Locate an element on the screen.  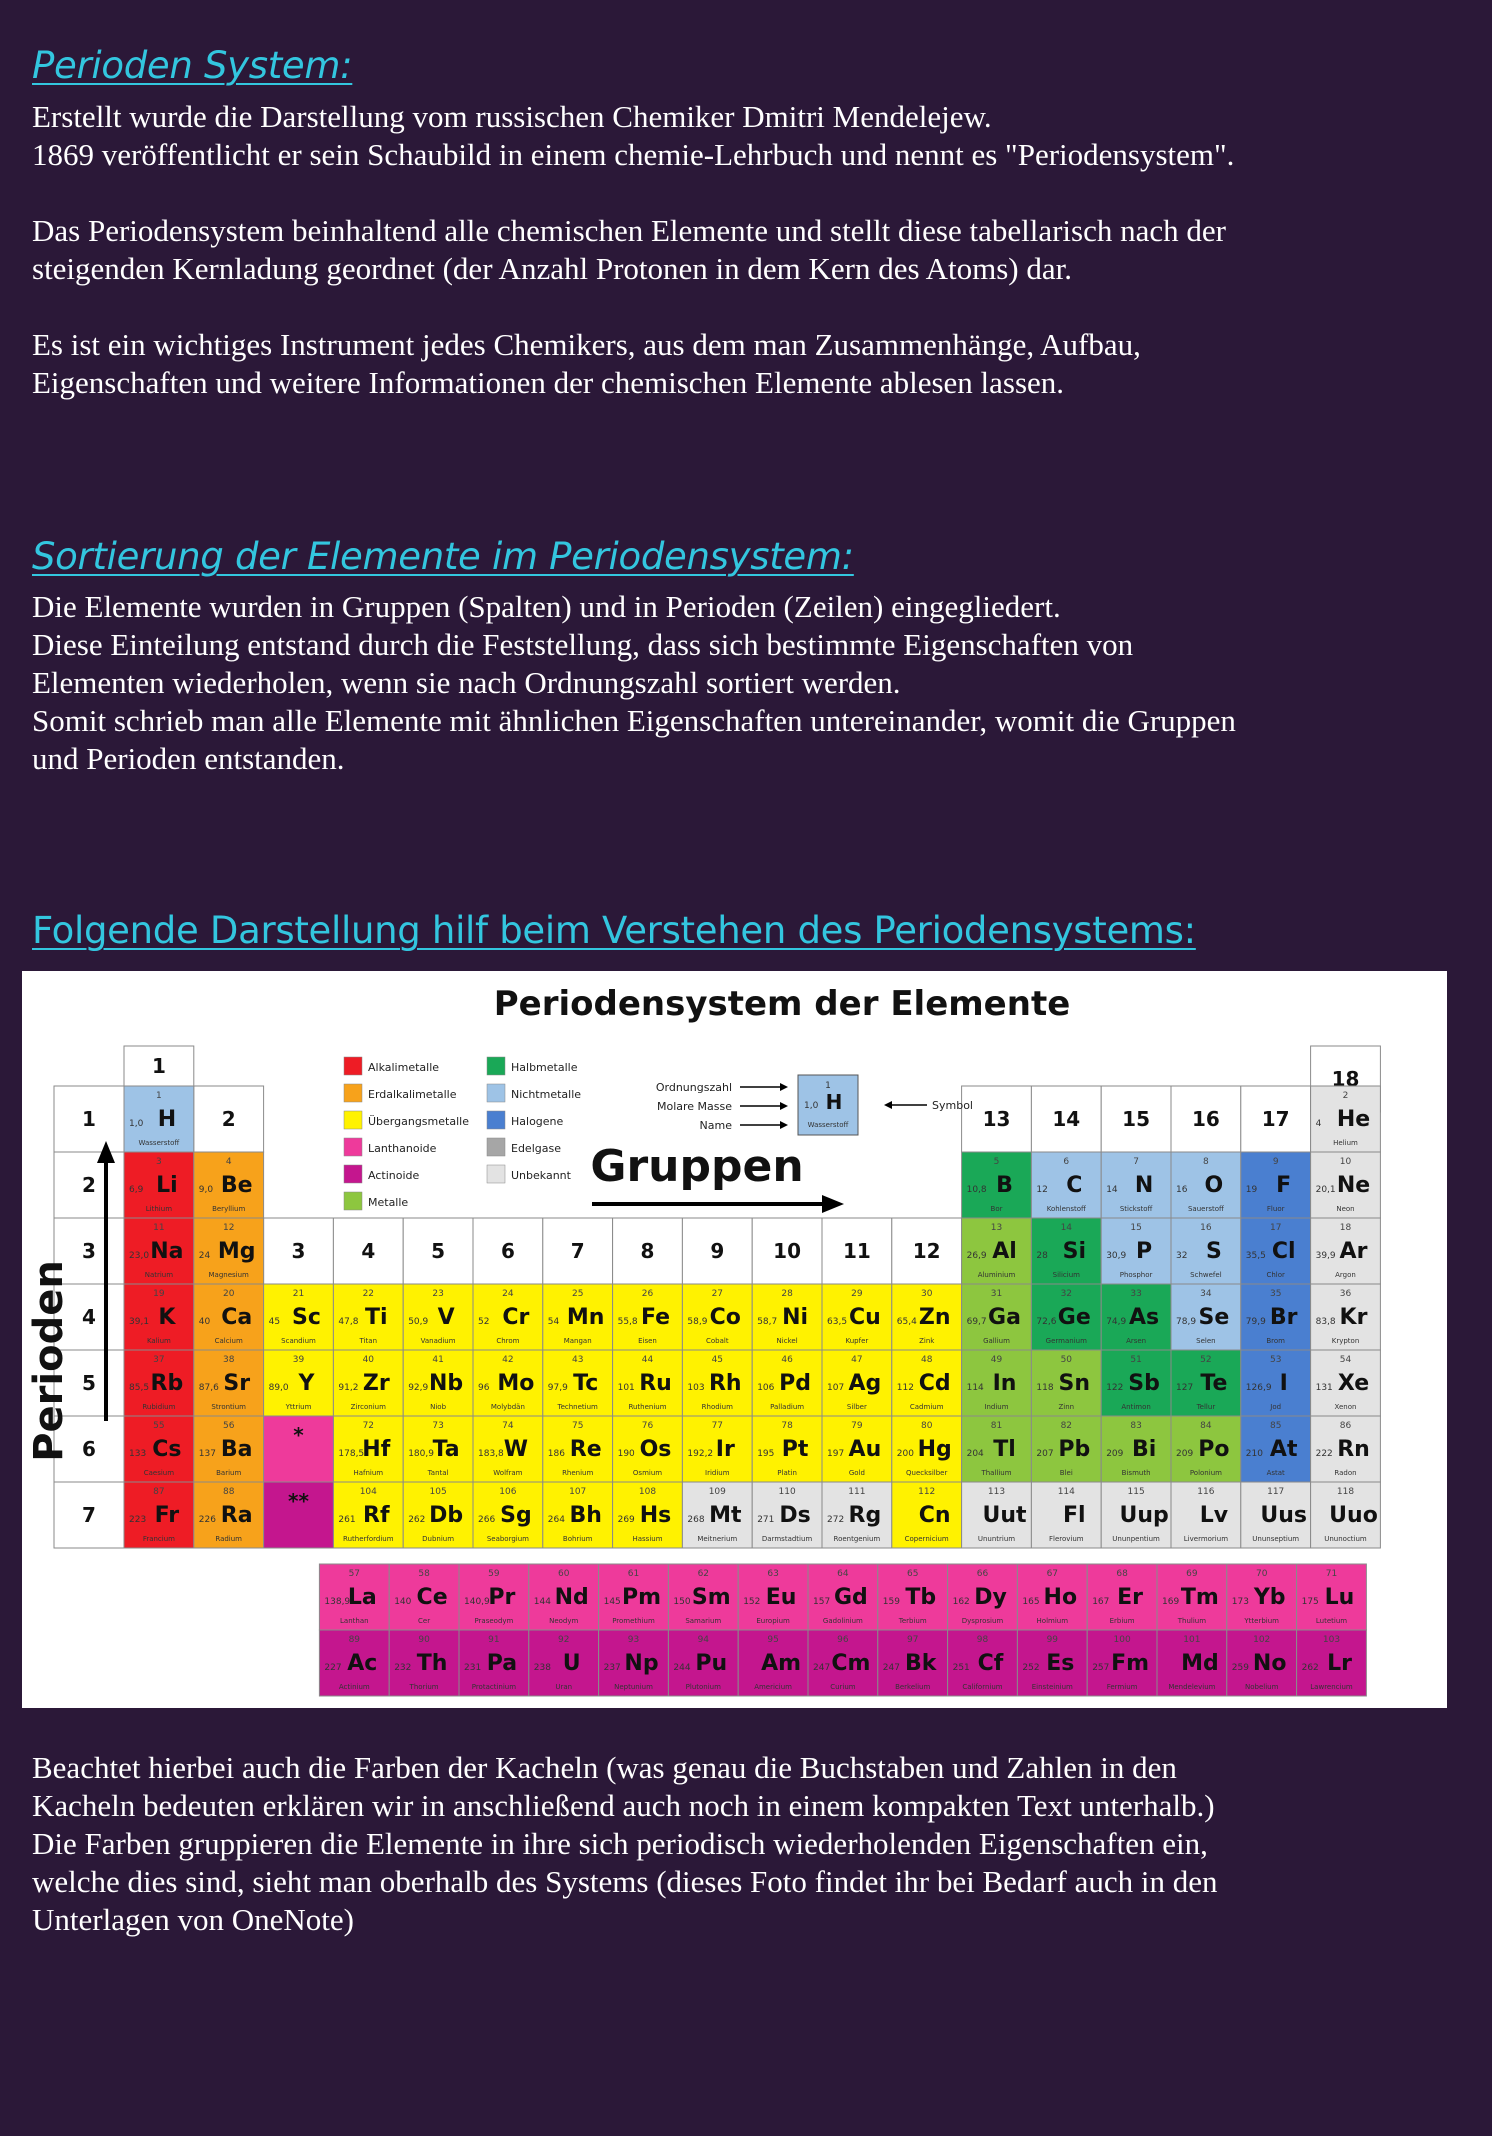
molar-mass: 87,6 is located at coordinates (209, 1388).